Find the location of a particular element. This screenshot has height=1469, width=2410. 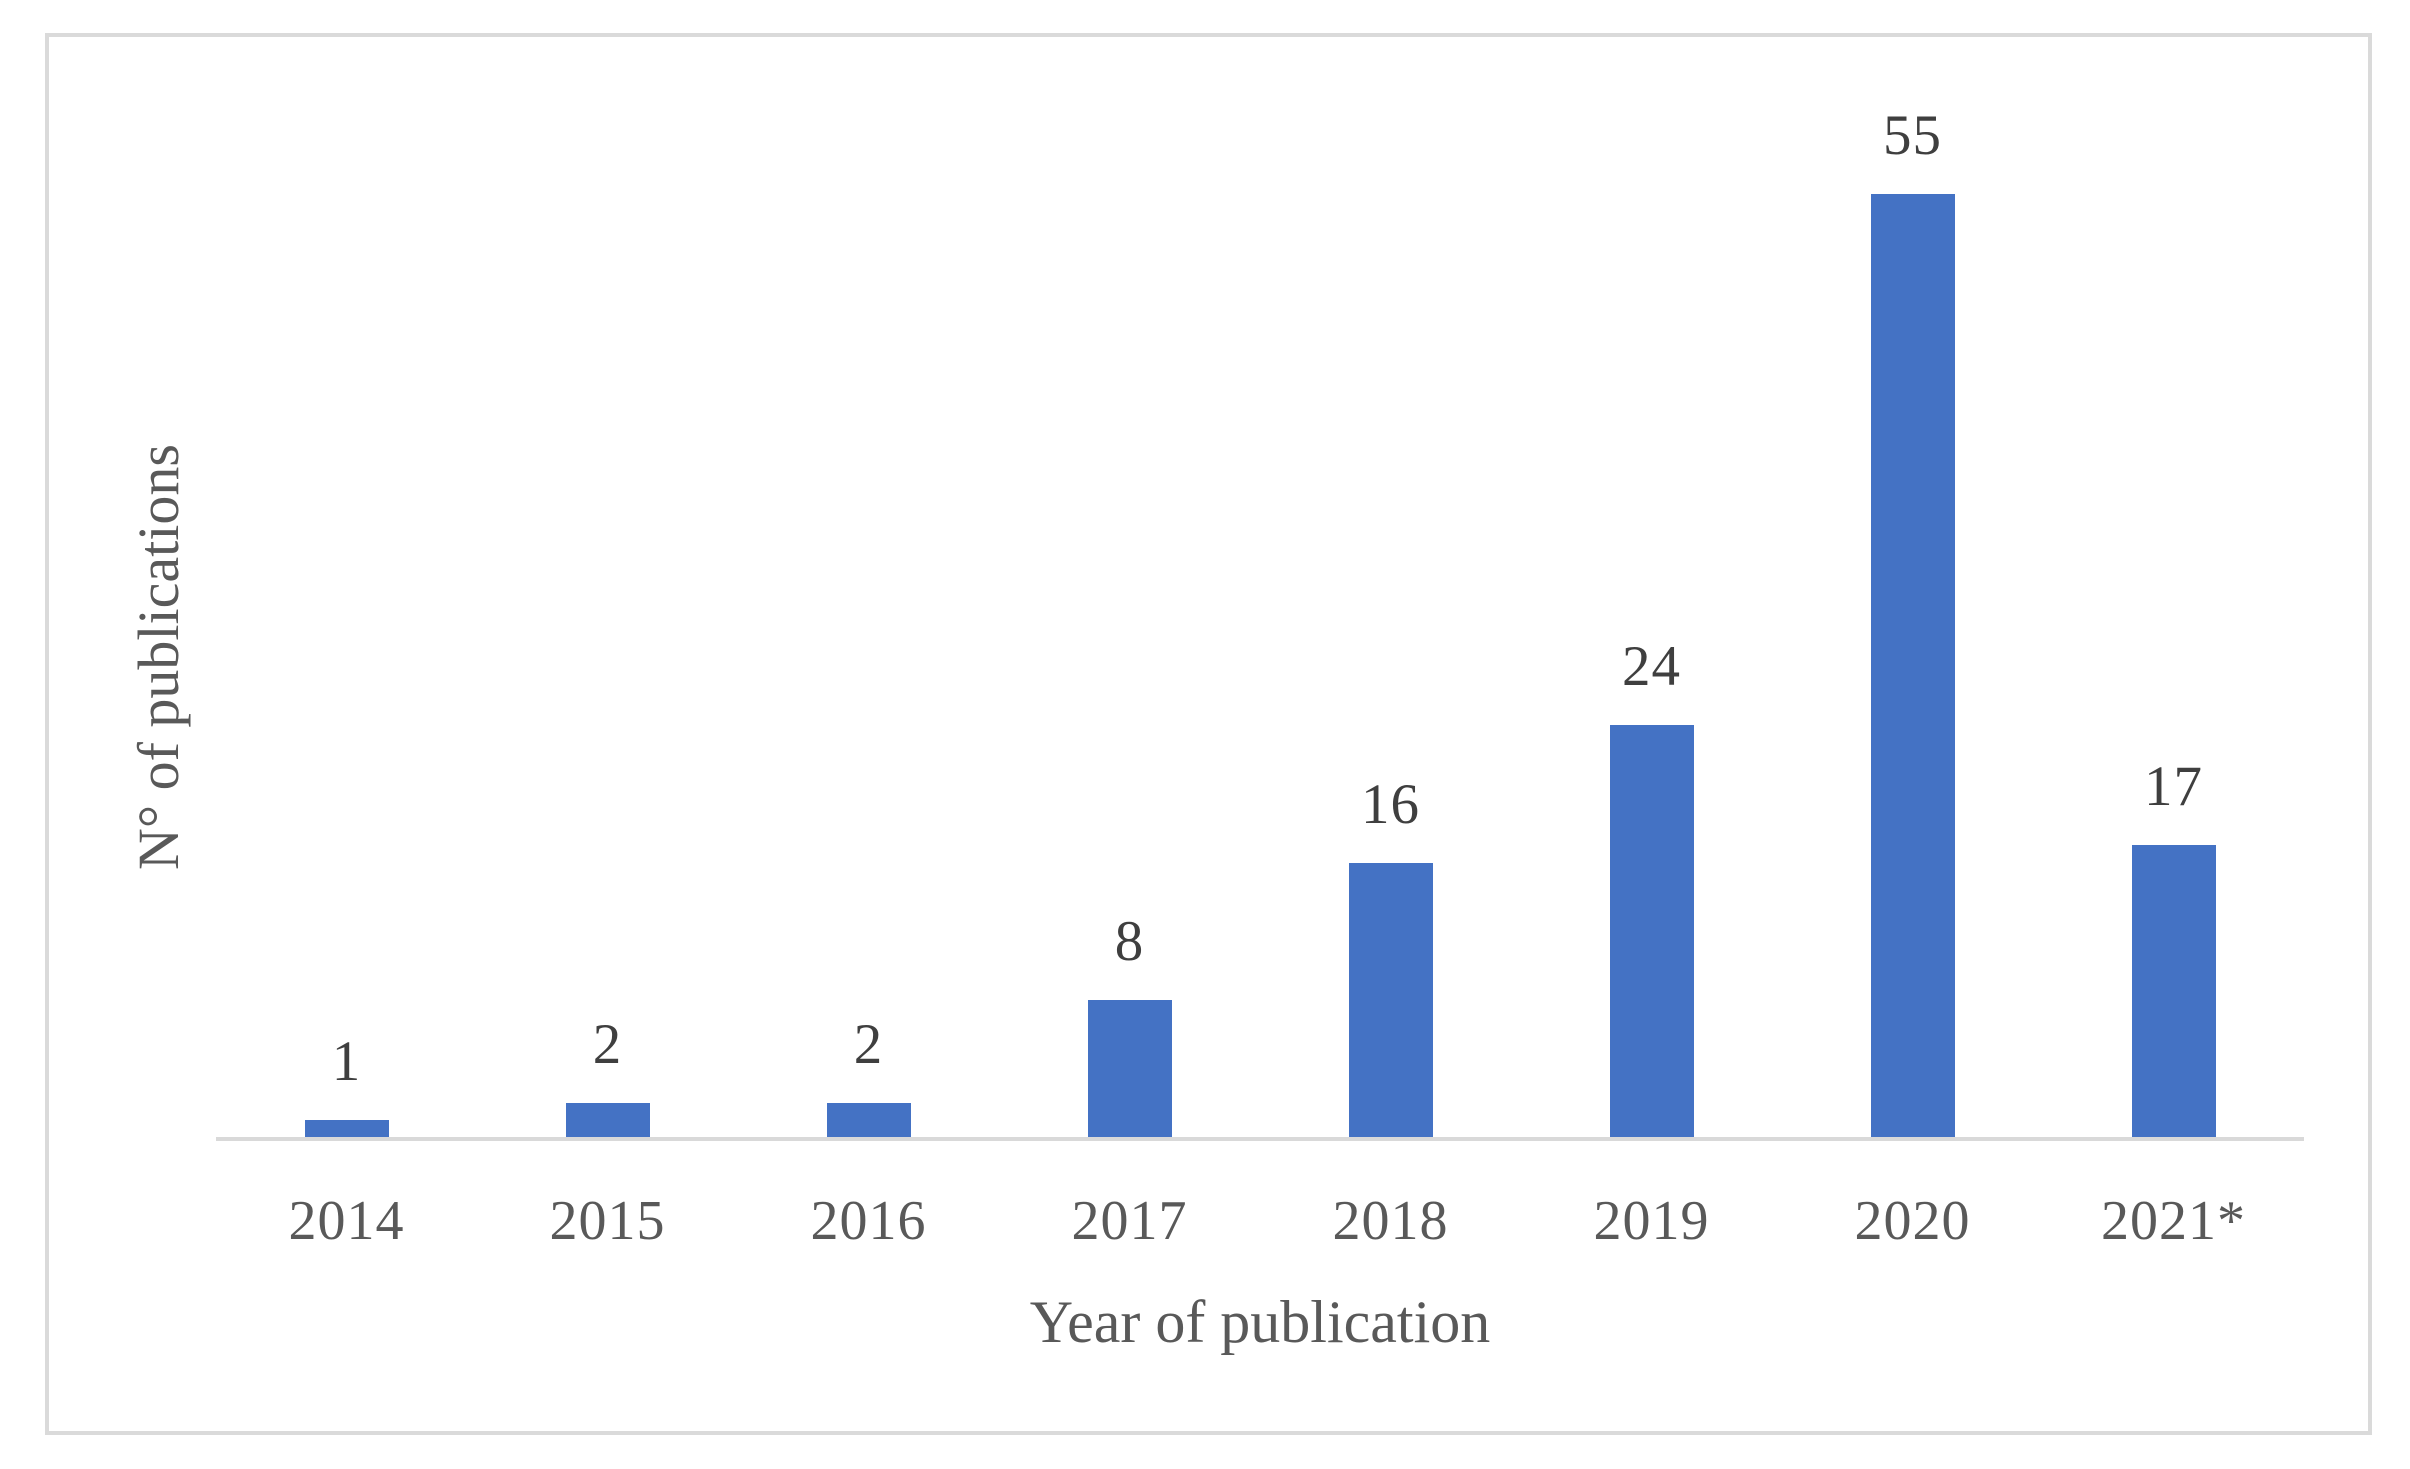

bar-value-label: 17 is located at coordinates (2173, 786).